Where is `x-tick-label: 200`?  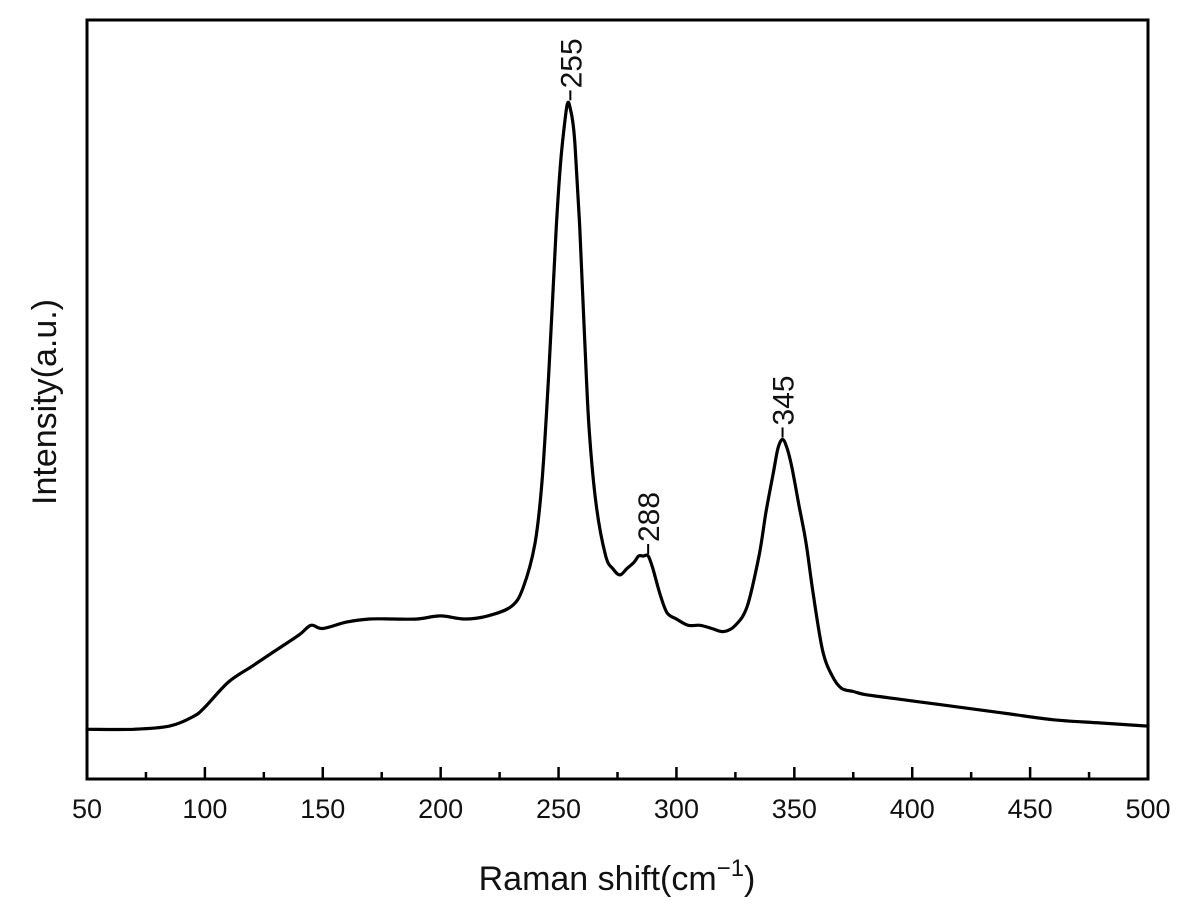 x-tick-label: 200 is located at coordinates (440, 809).